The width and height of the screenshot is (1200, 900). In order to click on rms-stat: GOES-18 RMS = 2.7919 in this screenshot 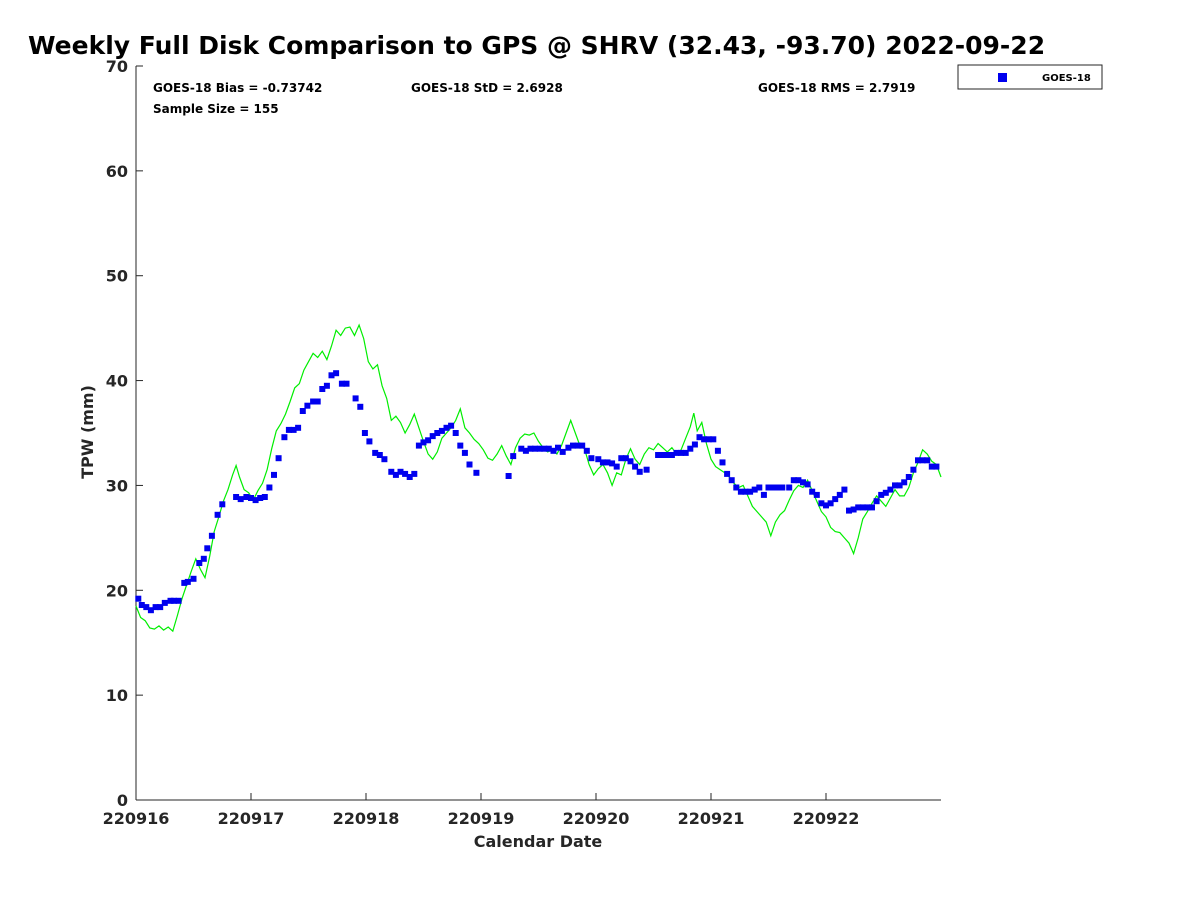, I will do `click(836, 88)`.